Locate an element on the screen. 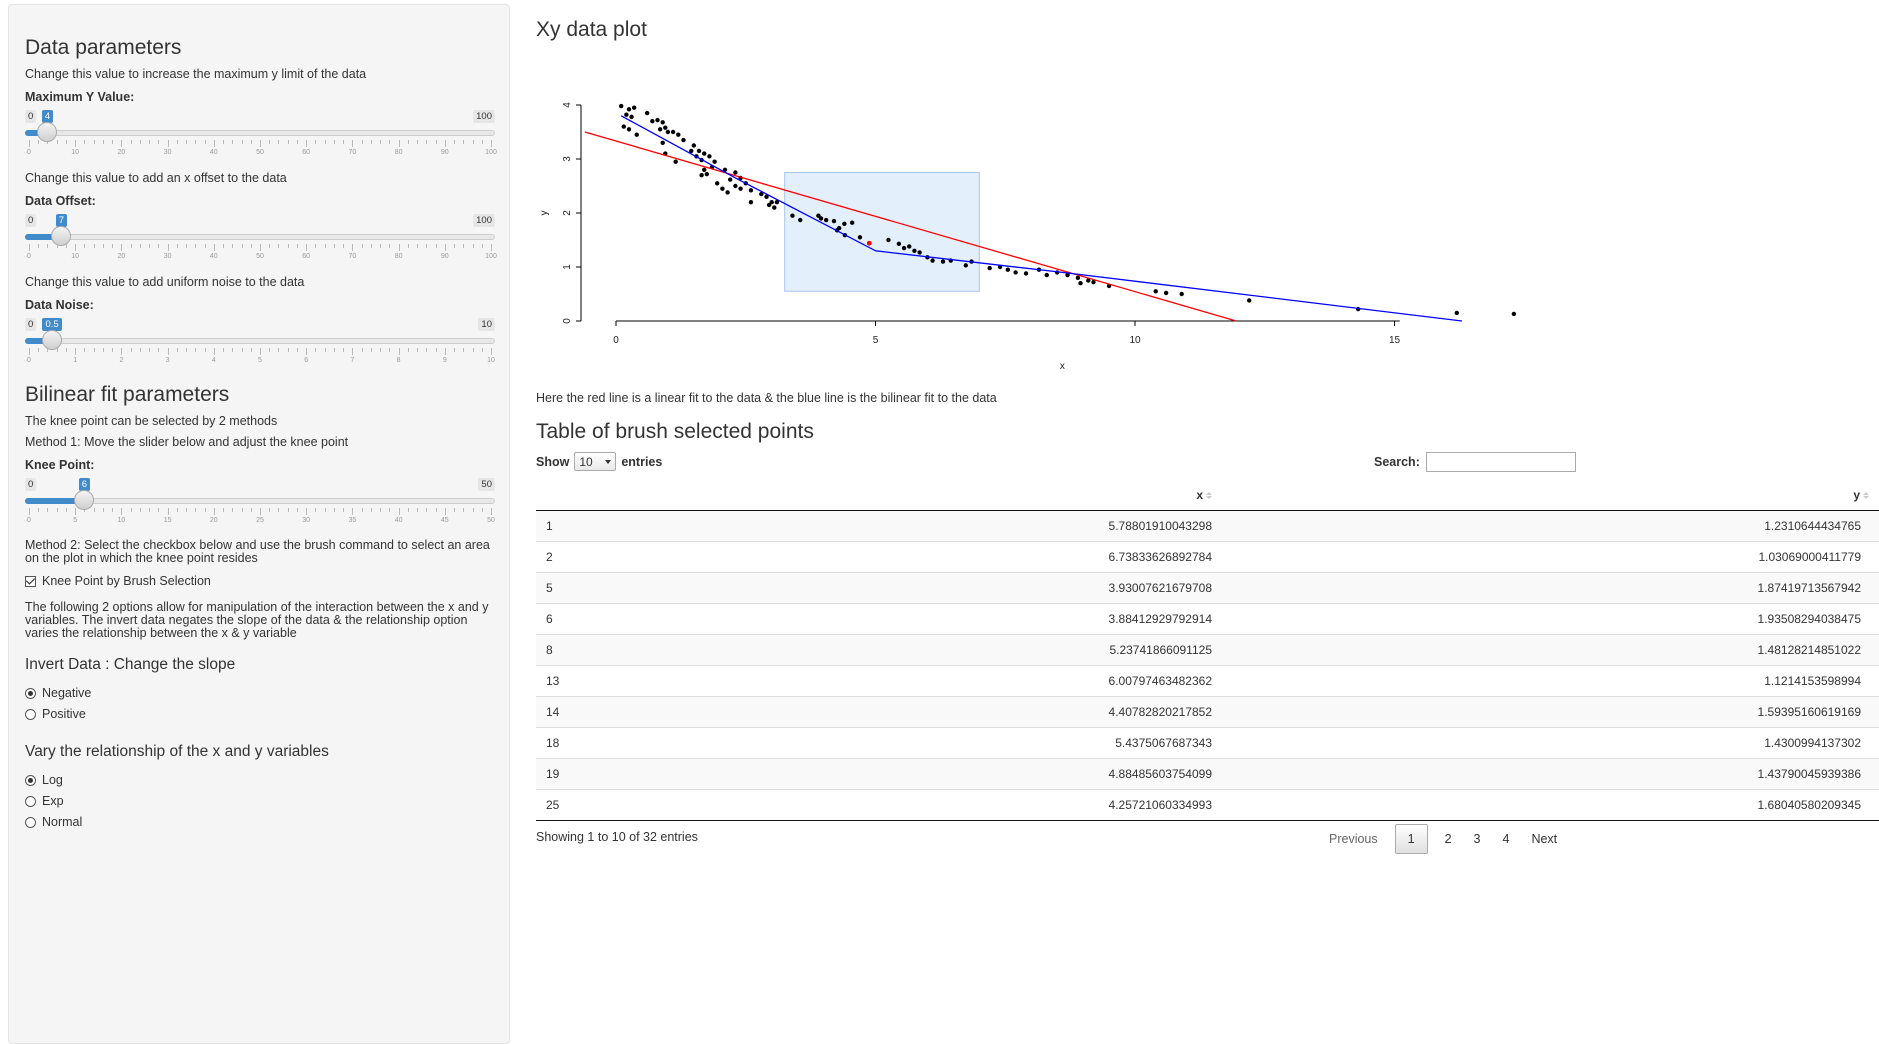 The image size is (1879, 1044). page-button-2: 2 is located at coordinates (1448, 839).